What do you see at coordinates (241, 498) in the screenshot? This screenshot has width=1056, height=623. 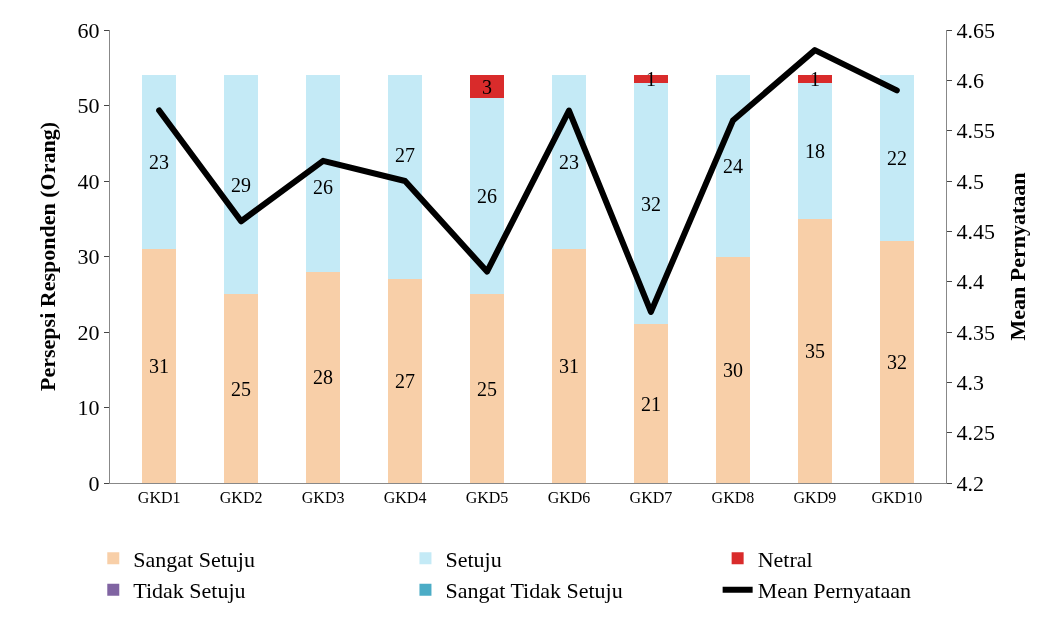 I see `x-tick-label: GKD2` at bounding box center [241, 498].